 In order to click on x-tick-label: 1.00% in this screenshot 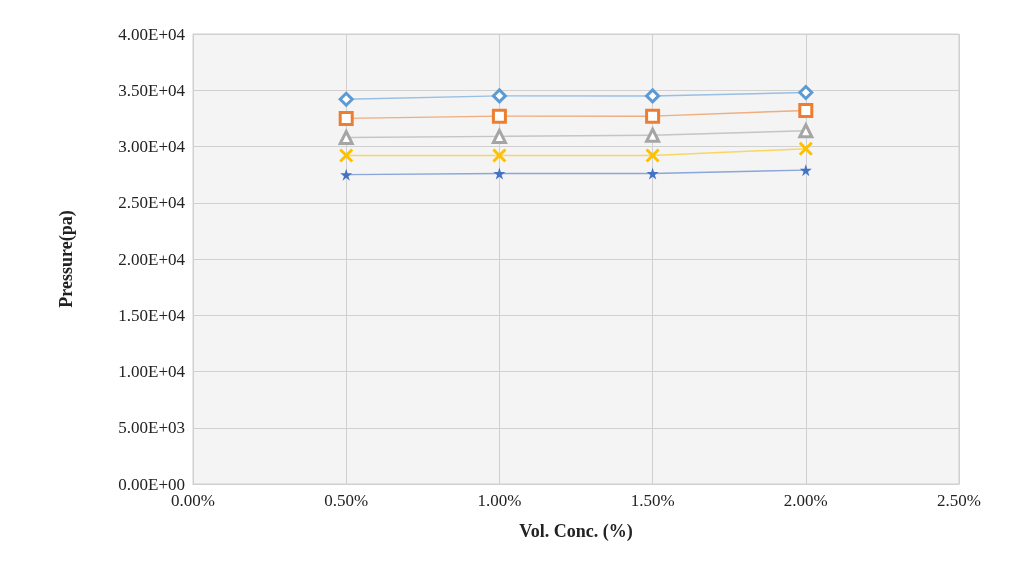, I will do `click(499, 500)`.